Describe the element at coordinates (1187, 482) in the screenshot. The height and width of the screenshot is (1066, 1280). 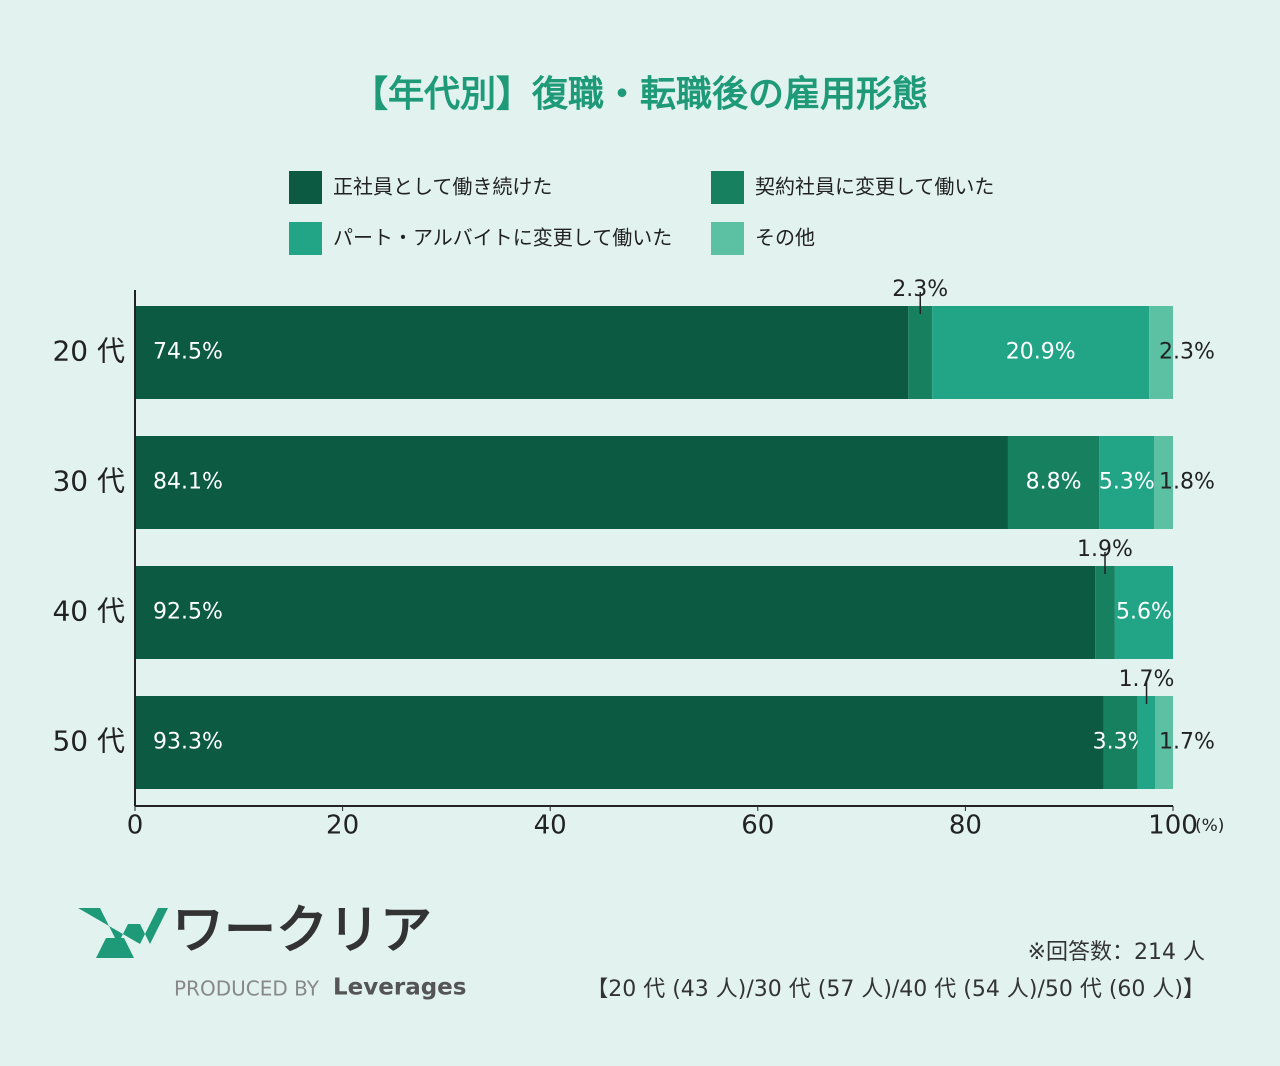
I see `value-label: 1.8%` at that location.